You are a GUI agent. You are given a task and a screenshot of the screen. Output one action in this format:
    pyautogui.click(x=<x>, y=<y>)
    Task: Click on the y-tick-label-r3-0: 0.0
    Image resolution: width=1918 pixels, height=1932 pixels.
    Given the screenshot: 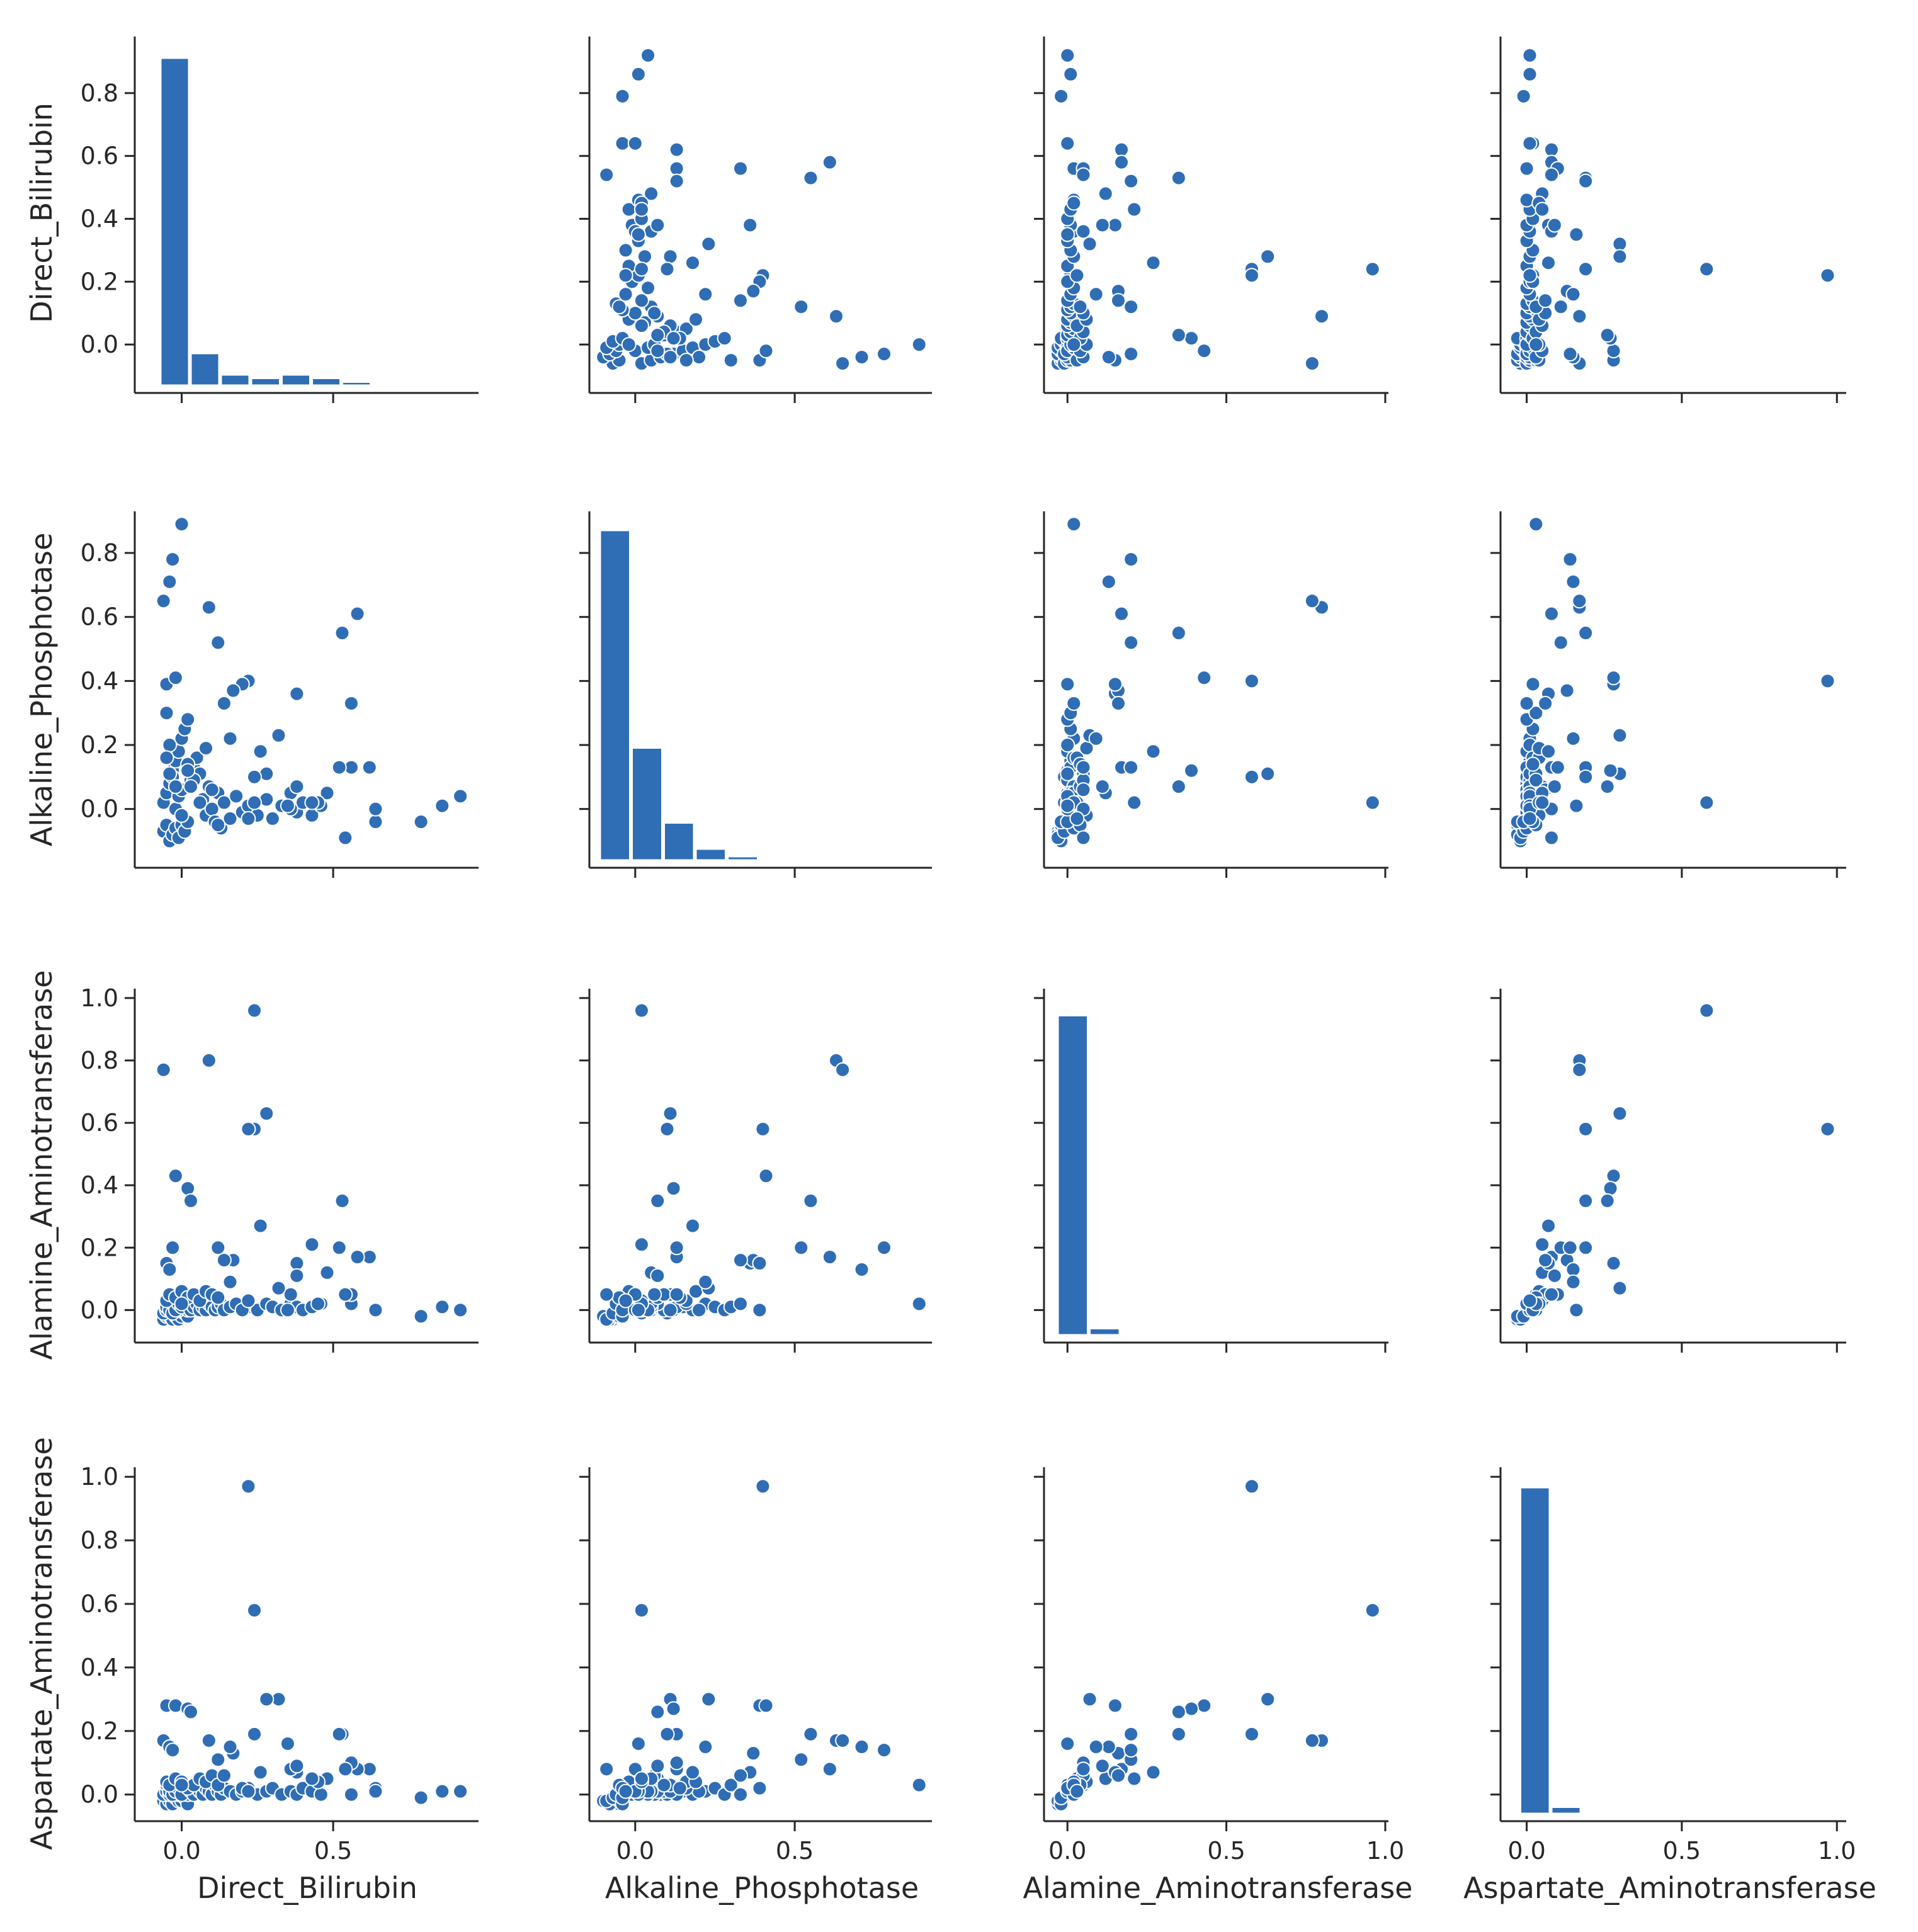 What is the action you would take?
    pyautogui.click(x=99, y=1795)
    